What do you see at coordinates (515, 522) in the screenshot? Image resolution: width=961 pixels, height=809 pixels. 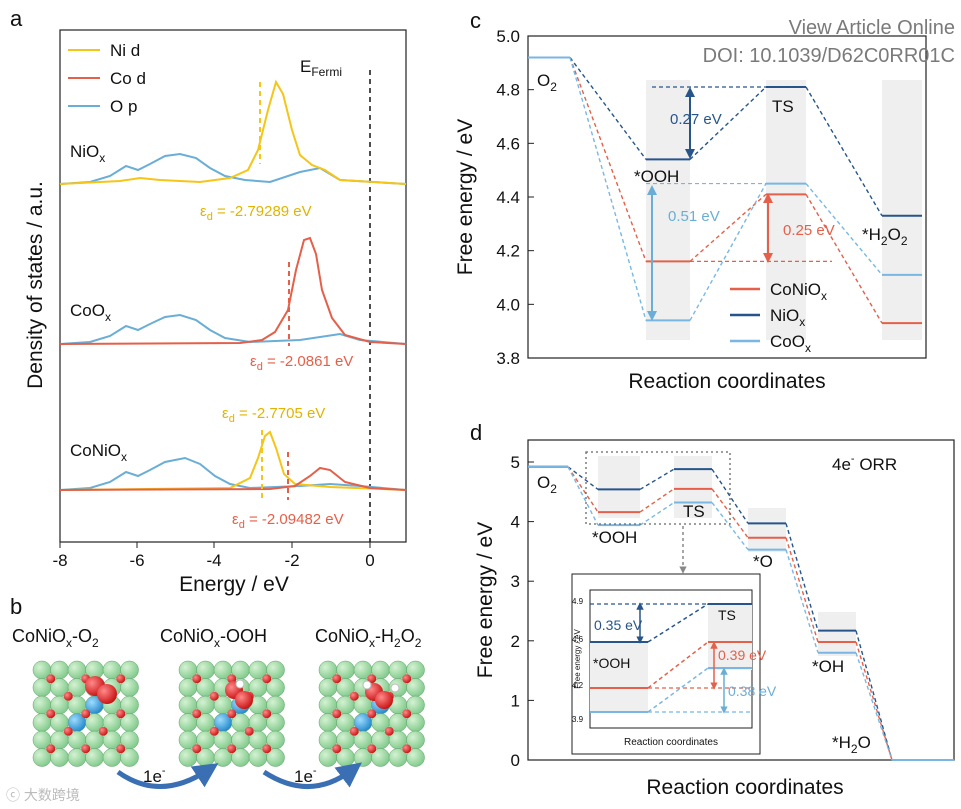 I see `d-ytick-4: 4` at bounding box center [515, 522].